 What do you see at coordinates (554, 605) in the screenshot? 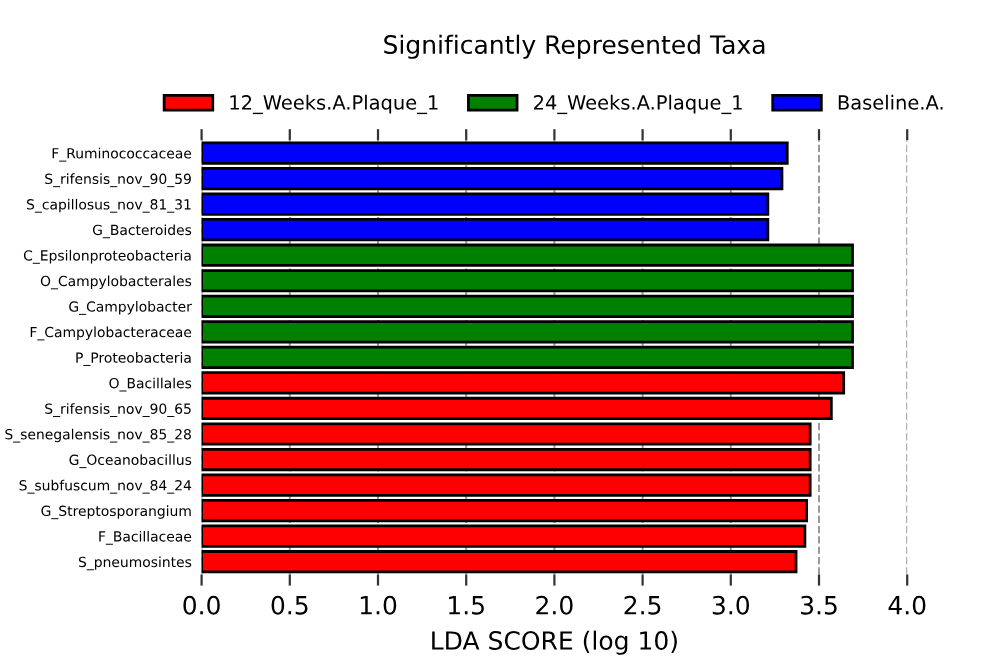
I see `x-tick-label: 2.0` at bounding box center [554, 605].